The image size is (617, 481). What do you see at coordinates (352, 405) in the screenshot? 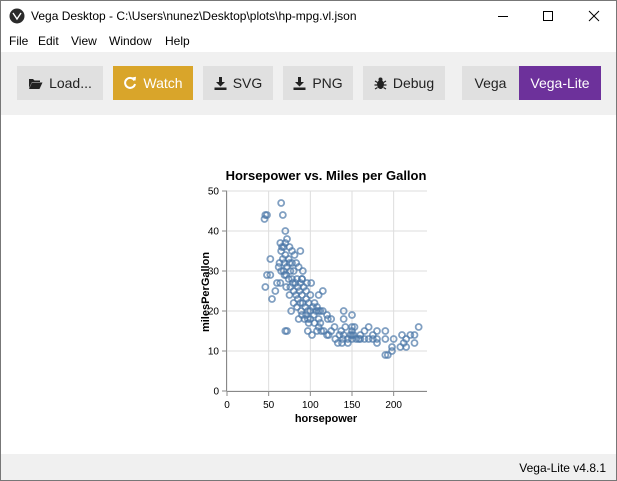
I see `x-tick-label: 150` at bounding box center [352, 405].